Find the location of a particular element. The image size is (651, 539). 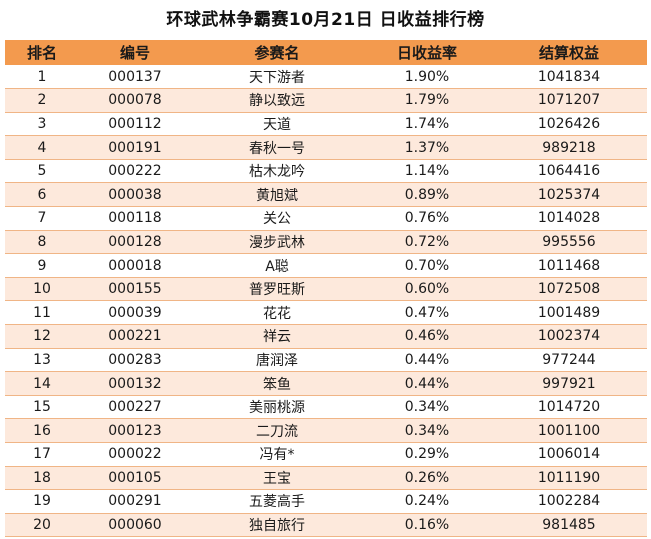

header-id: 编号 is located at coordinates (135, 53).